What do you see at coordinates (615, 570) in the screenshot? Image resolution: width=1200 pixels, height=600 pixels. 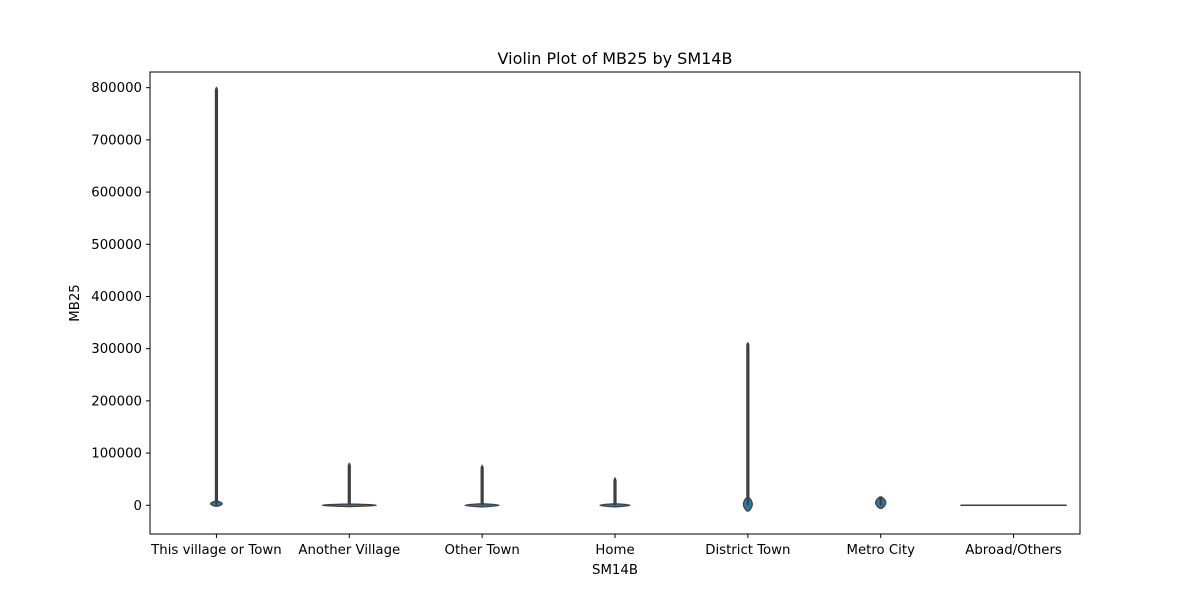 I see `x-axis-label: SM14B` at bounding box center [615, 570].